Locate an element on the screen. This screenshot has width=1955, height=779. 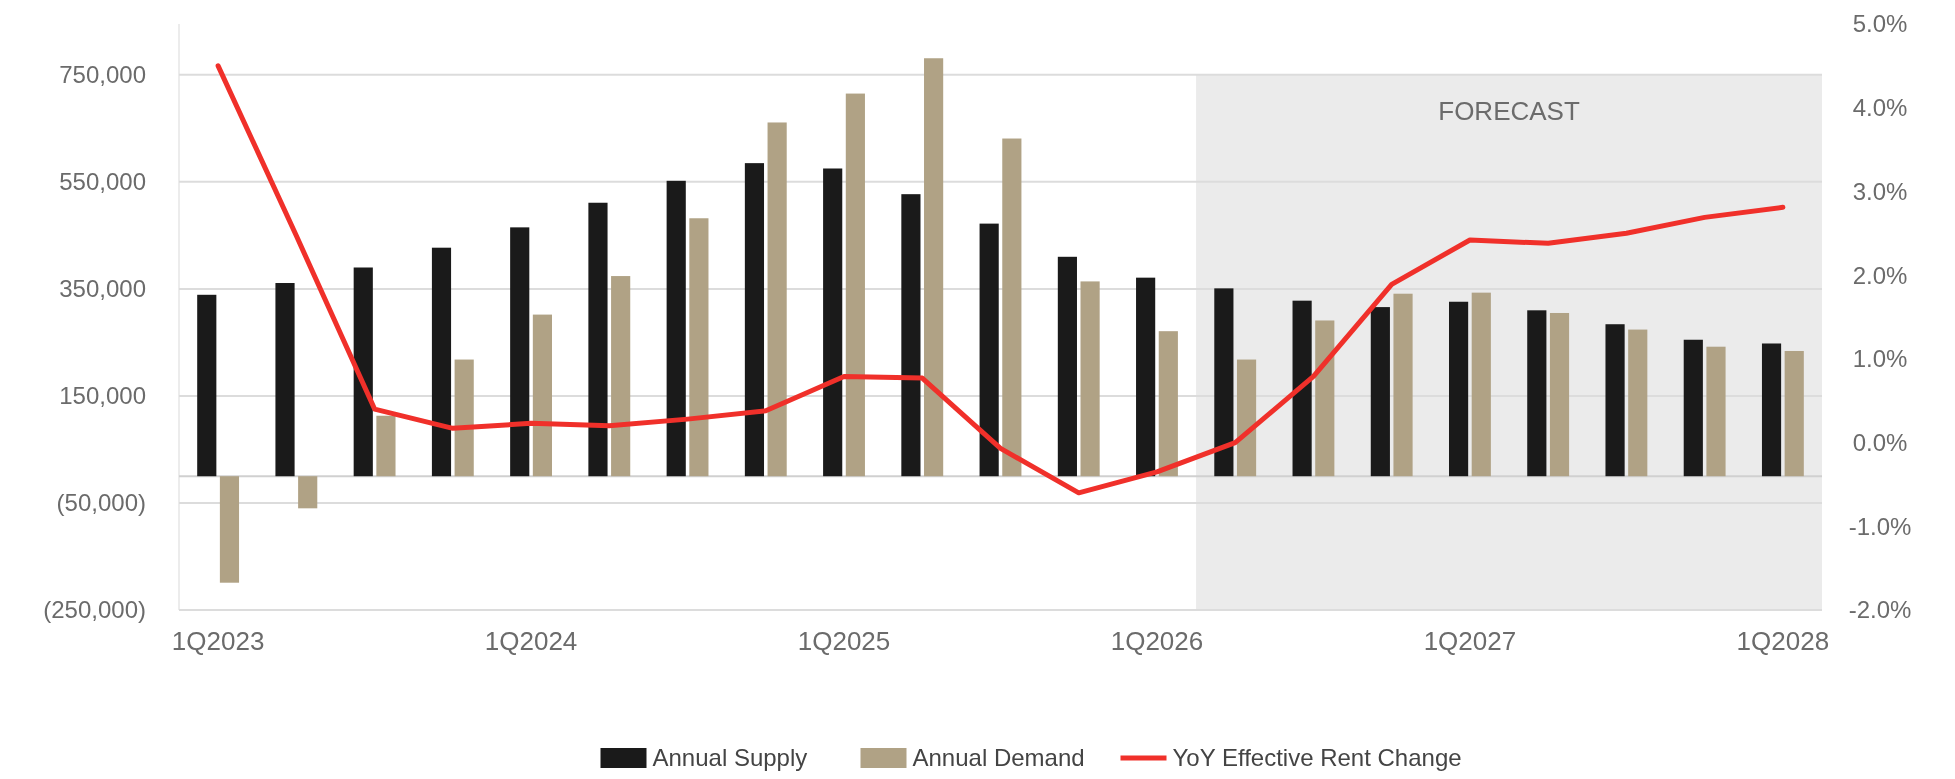
x-tick-label: 1Q2023 is located at coordinates (218, 641).